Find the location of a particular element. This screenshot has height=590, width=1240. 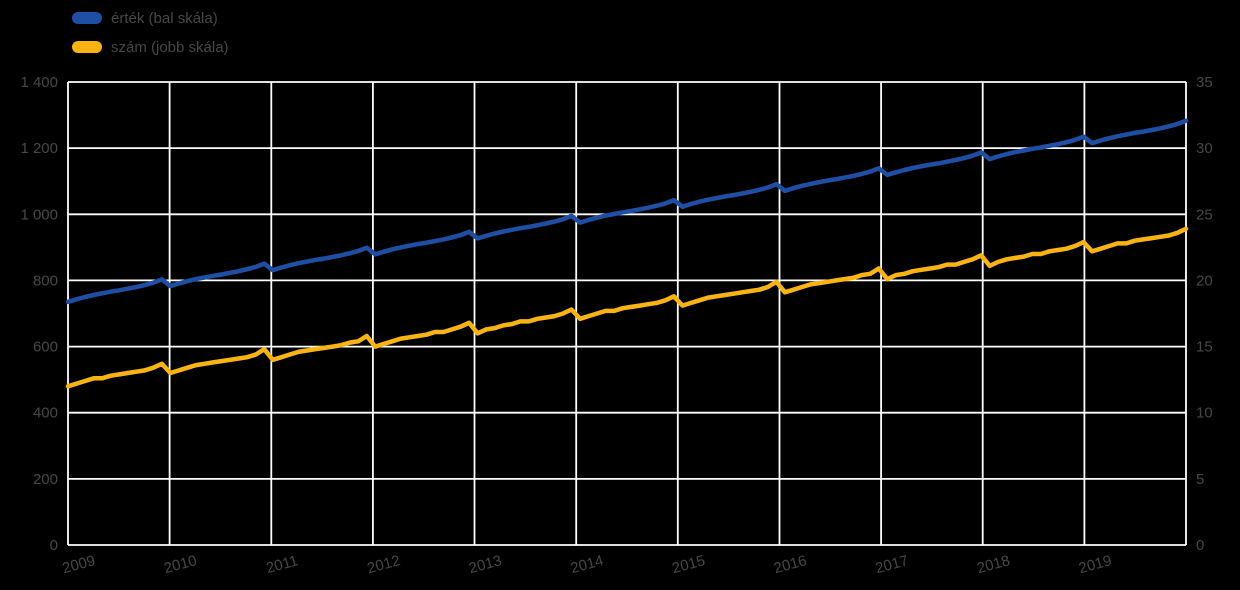

x-axis-tick-label: 2013 is located at coordinates (485, 564).